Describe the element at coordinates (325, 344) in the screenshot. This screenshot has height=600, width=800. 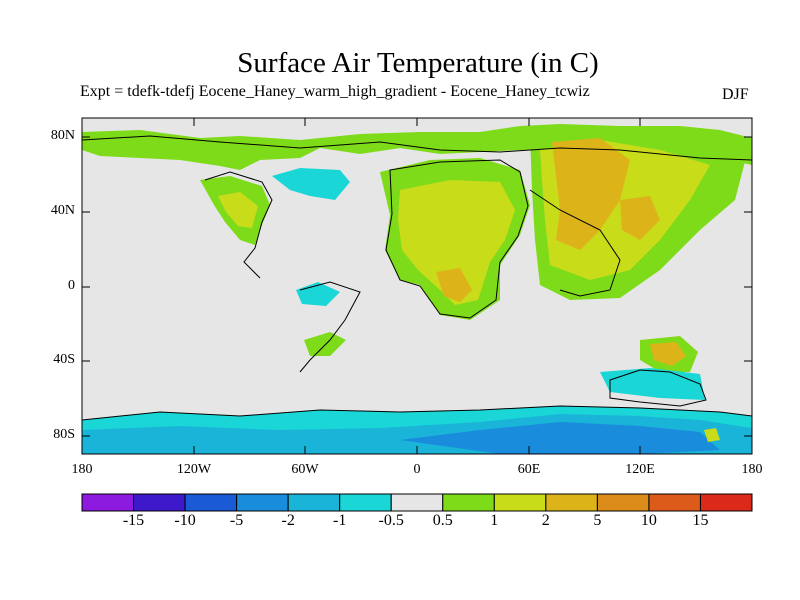
I see `field-positive-south-america` at that location.